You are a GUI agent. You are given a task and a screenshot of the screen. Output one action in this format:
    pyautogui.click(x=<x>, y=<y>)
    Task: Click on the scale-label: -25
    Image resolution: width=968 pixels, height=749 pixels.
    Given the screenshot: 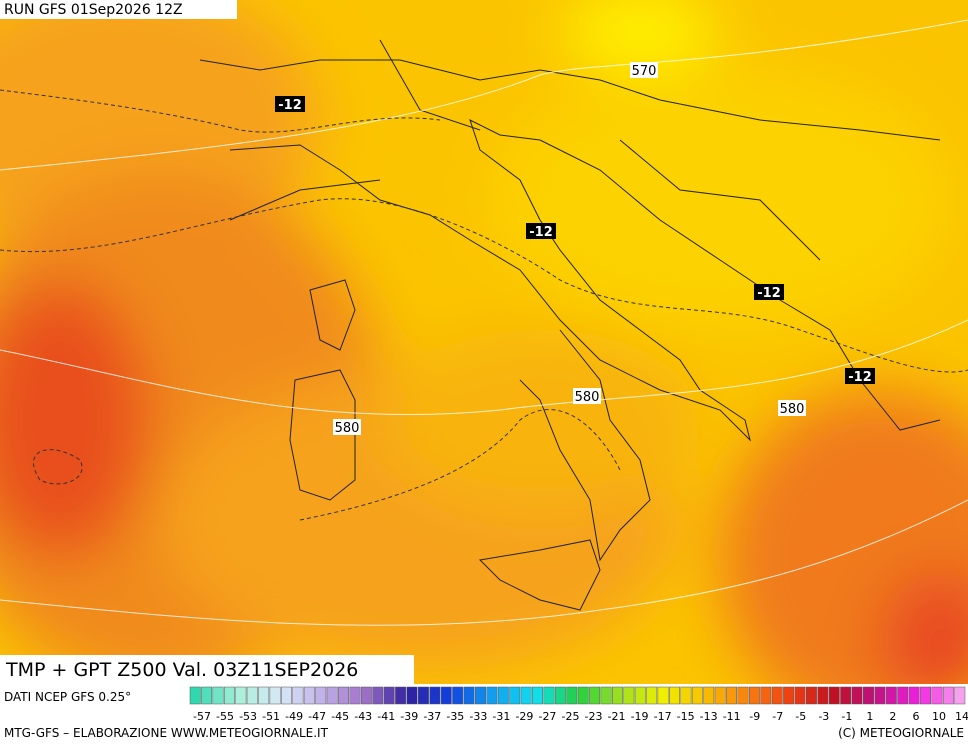 What is the action you would take?
    pyautogui.click(x=571, y=716)
    